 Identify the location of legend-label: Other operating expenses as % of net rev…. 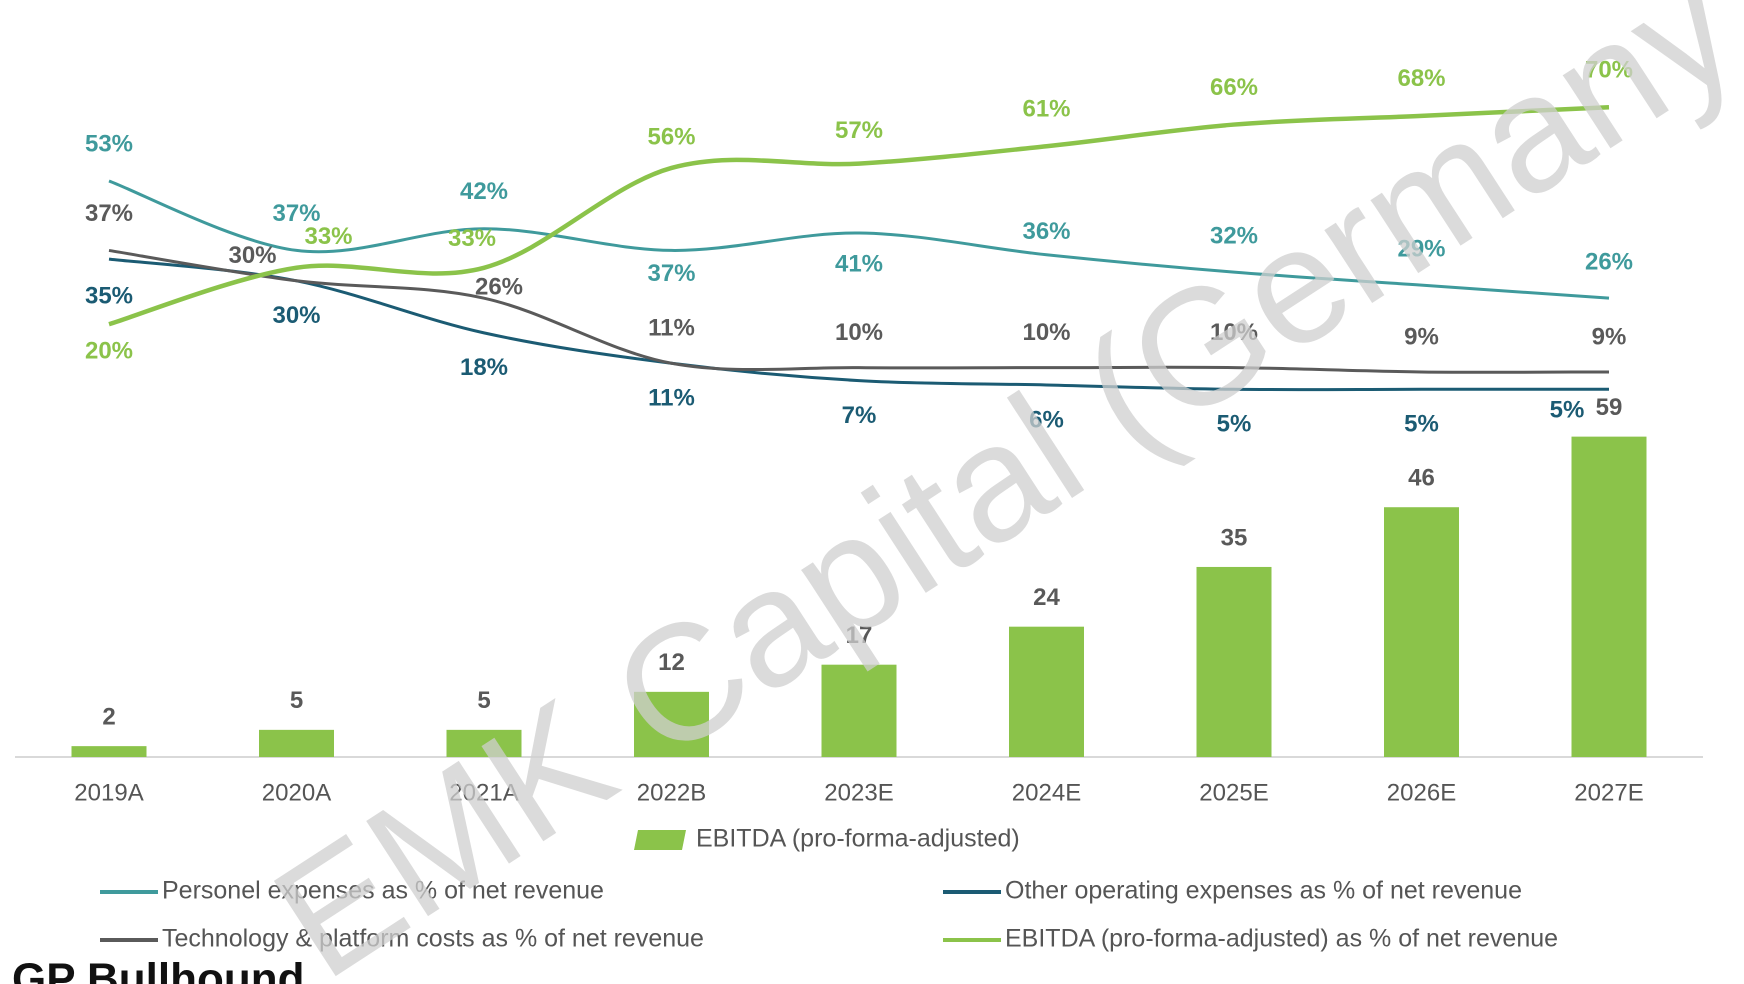
(1263, 891).